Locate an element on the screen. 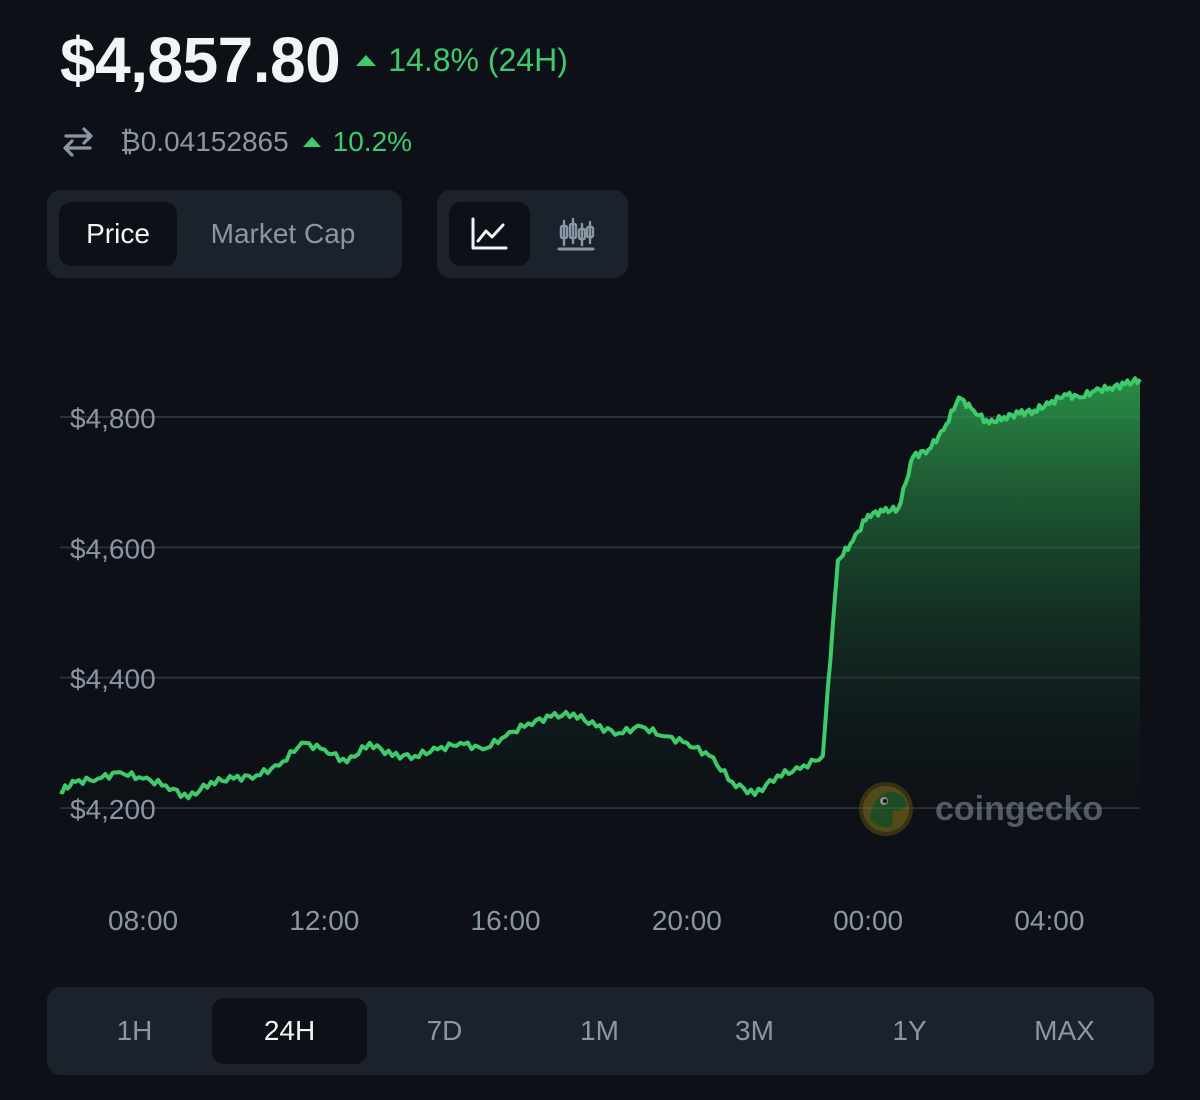  metric-toggle: Price Market Cap is located at coordinates (224, 234).